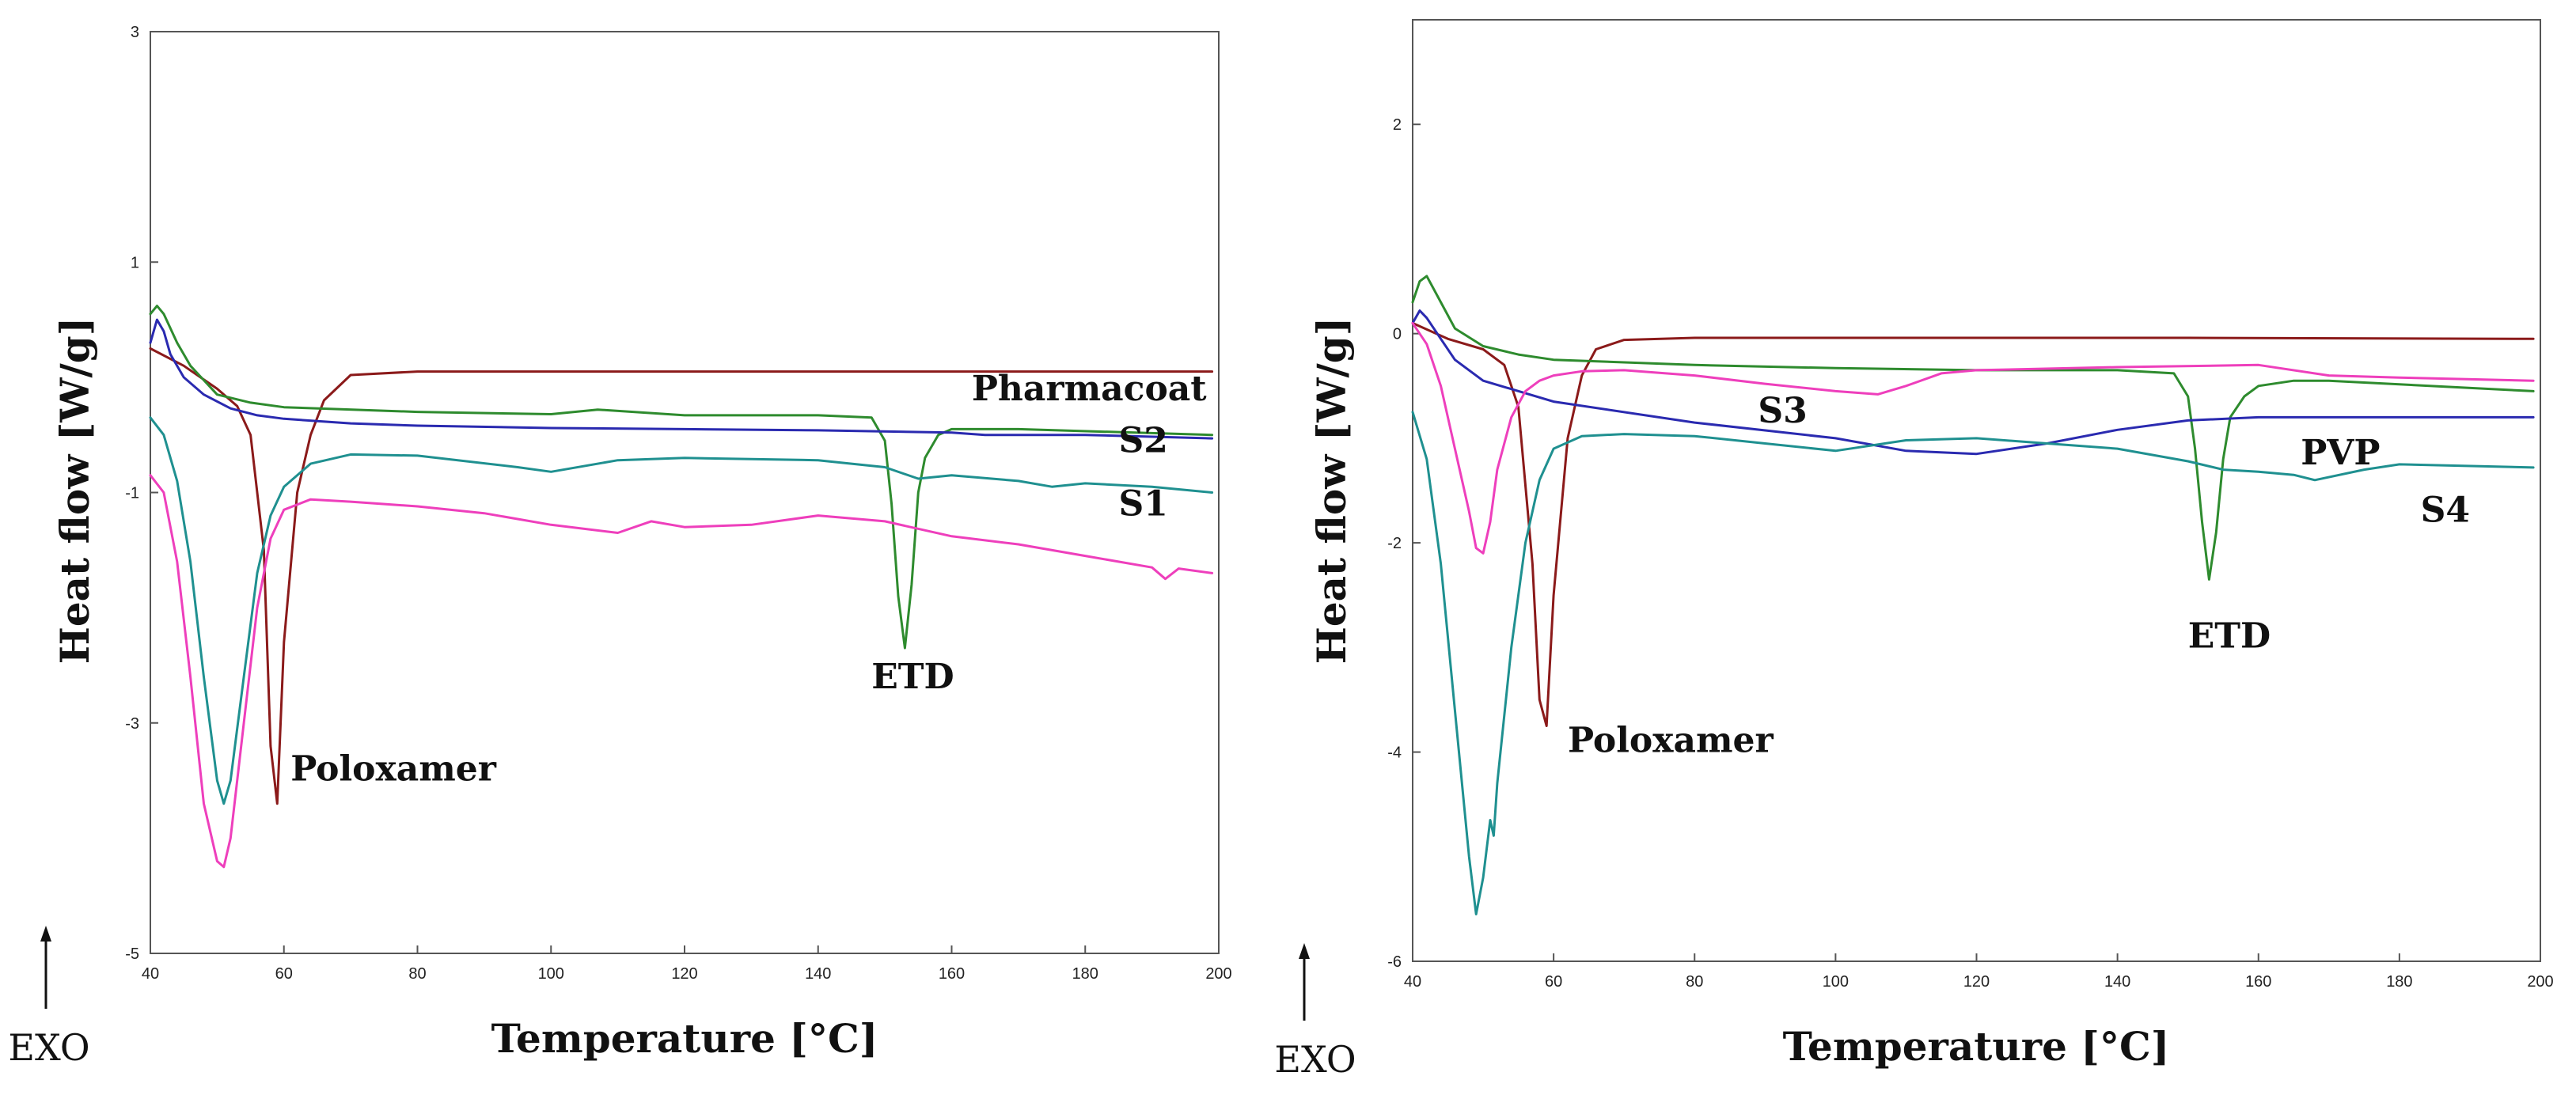 Image resolution: width=2576 pixels, height=1095 pixels. What do you see at coordinates (1304, 982) in the screenshot?
I see `exo-arrow-right` at bounding box center [1304, 982].